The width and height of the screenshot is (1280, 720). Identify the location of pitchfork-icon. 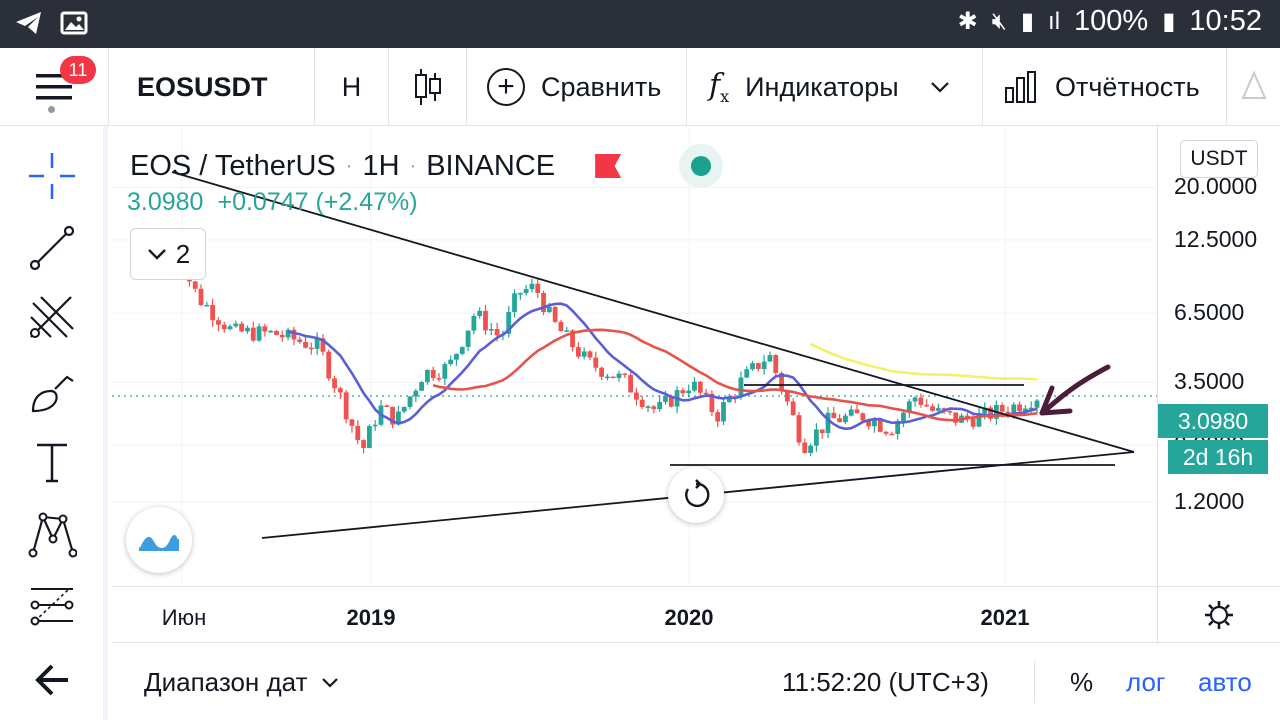
(52, 317).